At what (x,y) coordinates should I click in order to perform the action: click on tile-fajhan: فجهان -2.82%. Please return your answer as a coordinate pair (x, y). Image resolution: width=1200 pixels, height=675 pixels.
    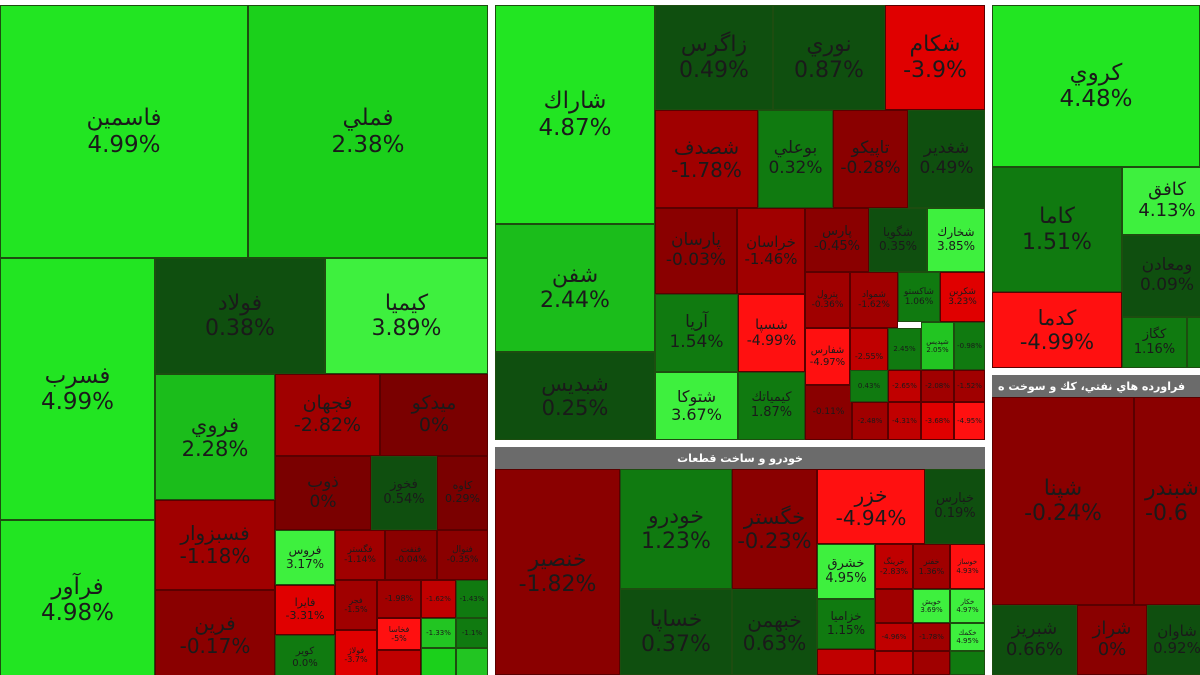
    Looking at the image, I should click on (327, 415).